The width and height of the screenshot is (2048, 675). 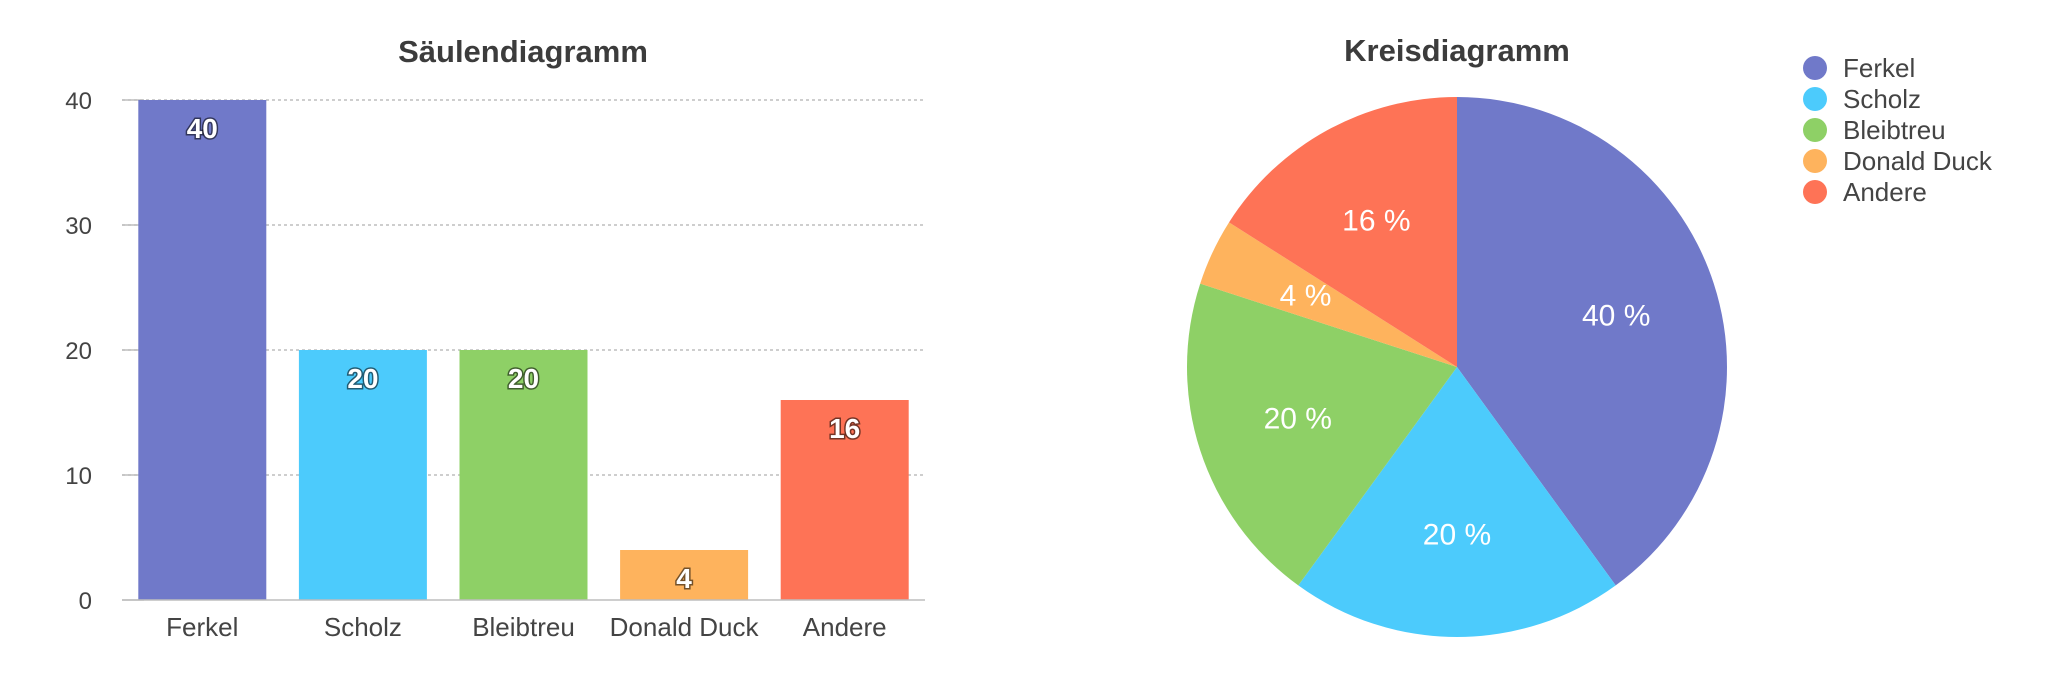 What do you see at coordinates (844, 428) in the screenshot?
I see `bar-value-label: 16` at bounding box center [844, 428].